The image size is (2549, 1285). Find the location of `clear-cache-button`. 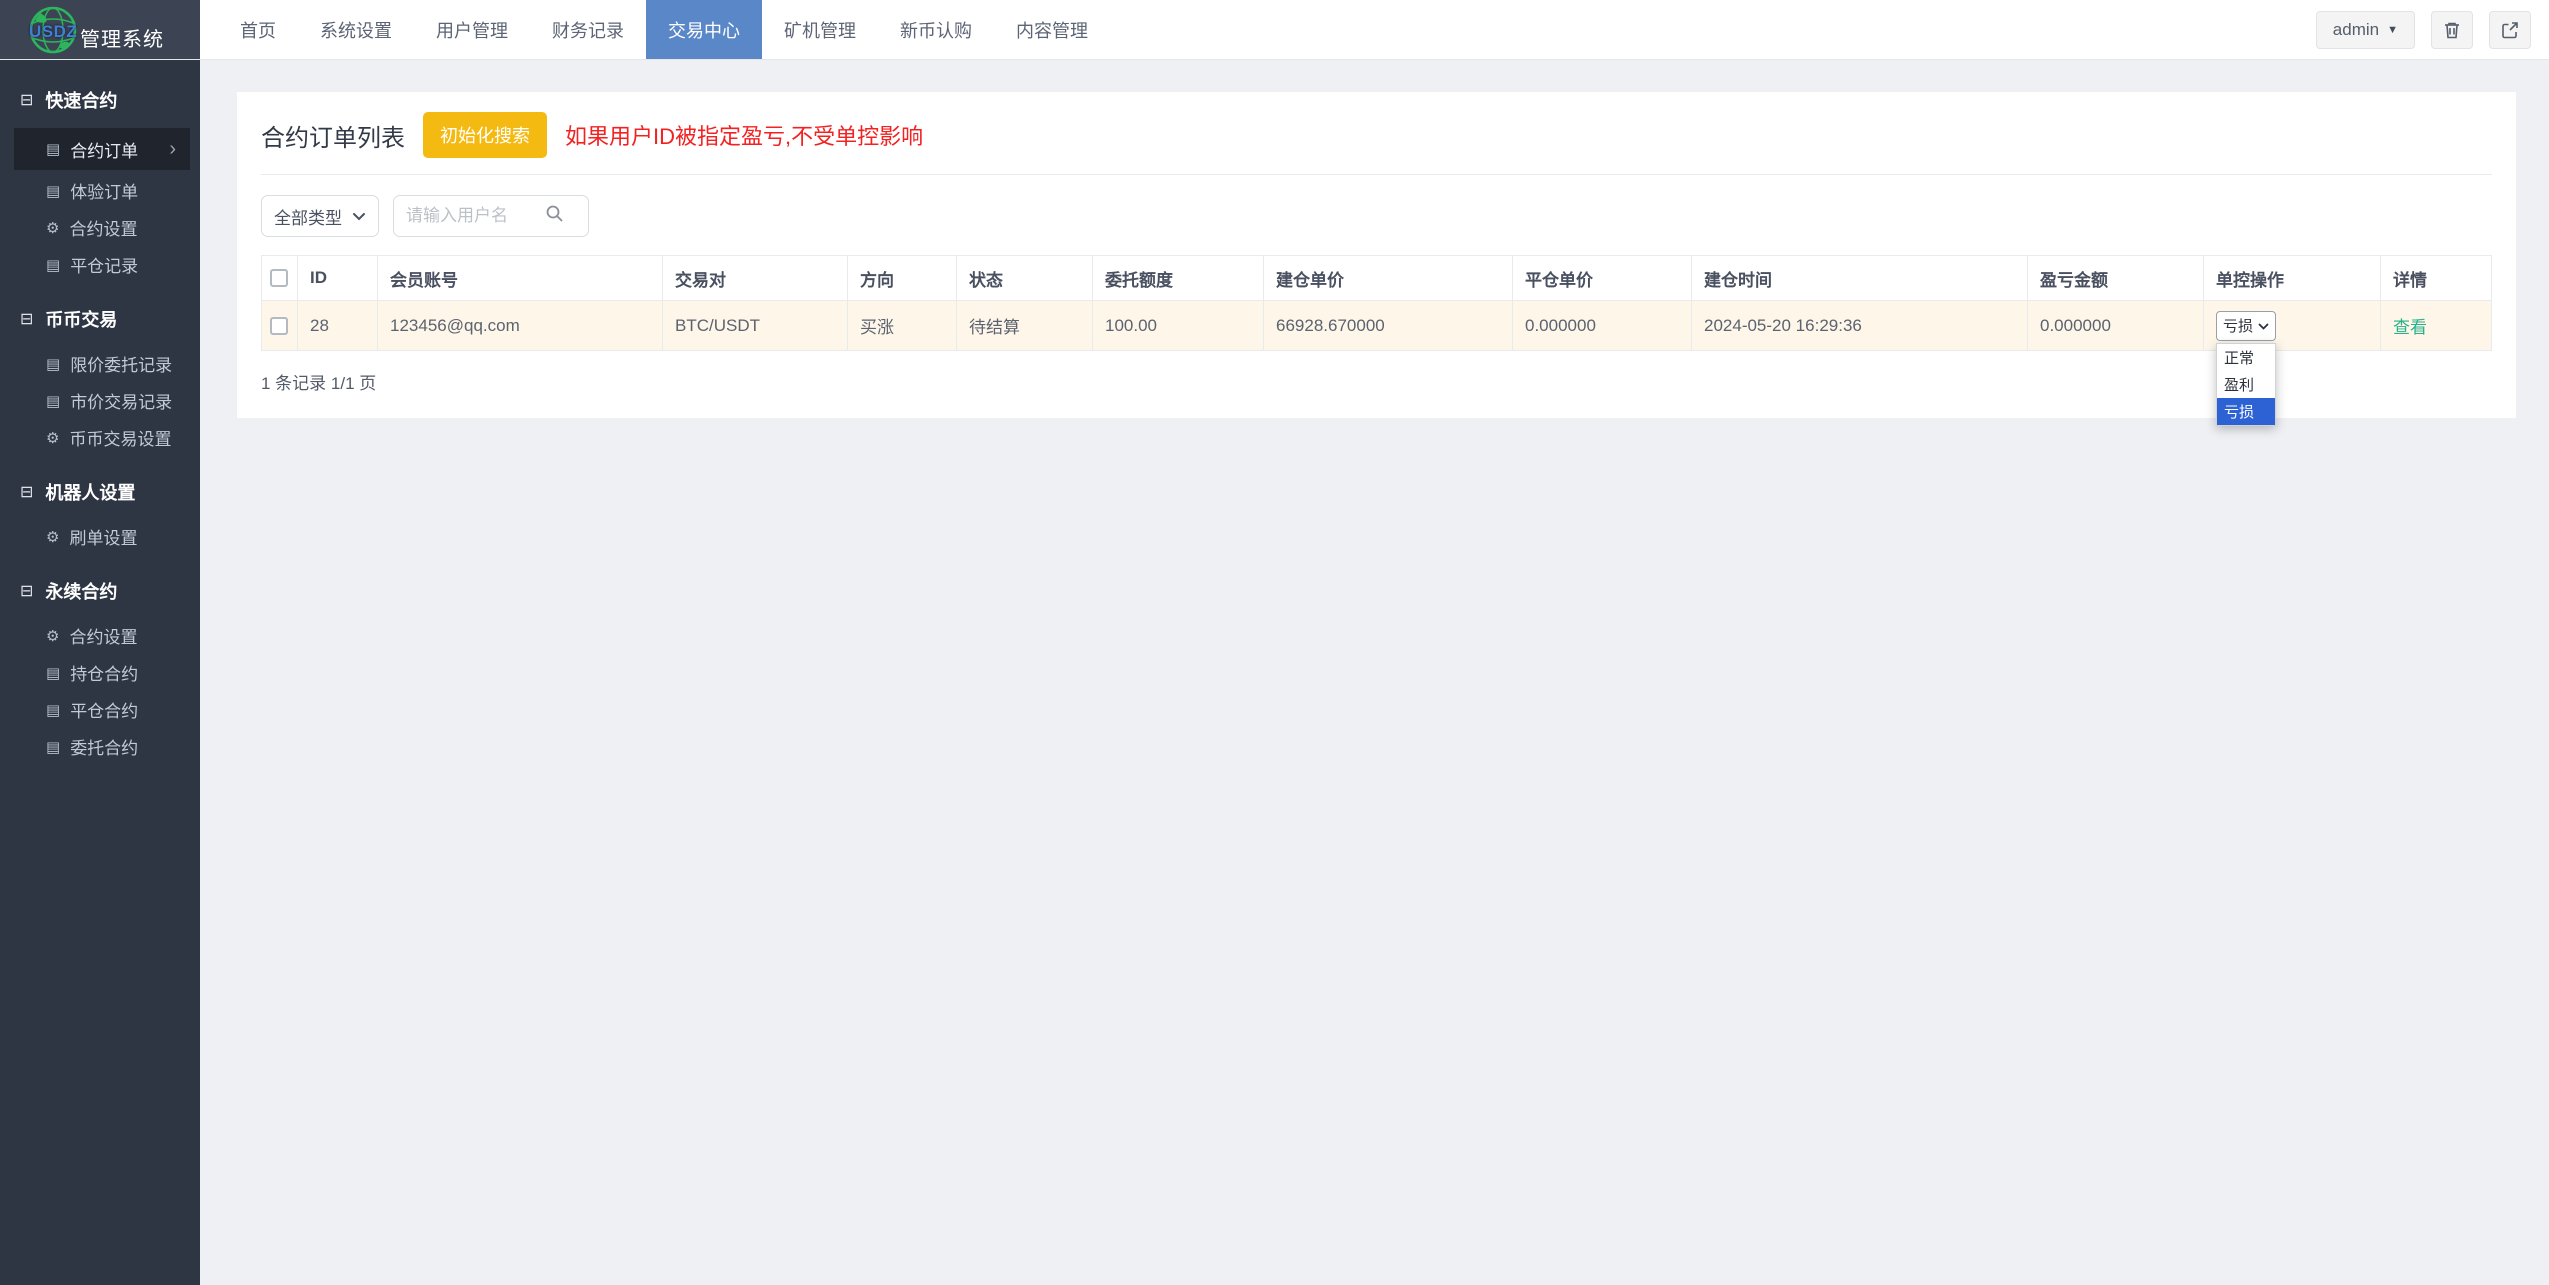

clear-cache-button is located at coordinates (2452, 29).